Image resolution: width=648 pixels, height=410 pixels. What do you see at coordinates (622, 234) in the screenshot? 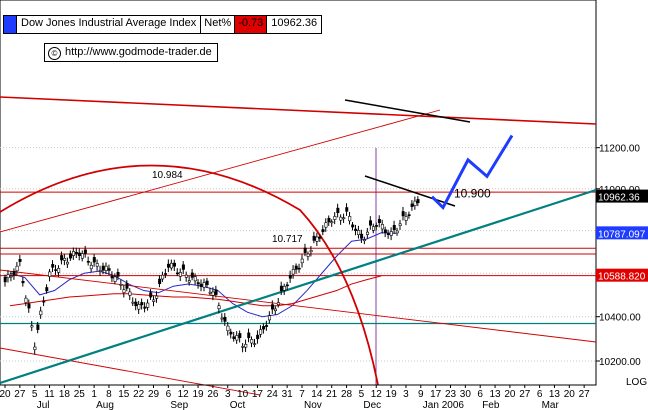
I see `price-tag-label: 10787.097` at bounding box center [622, 234].